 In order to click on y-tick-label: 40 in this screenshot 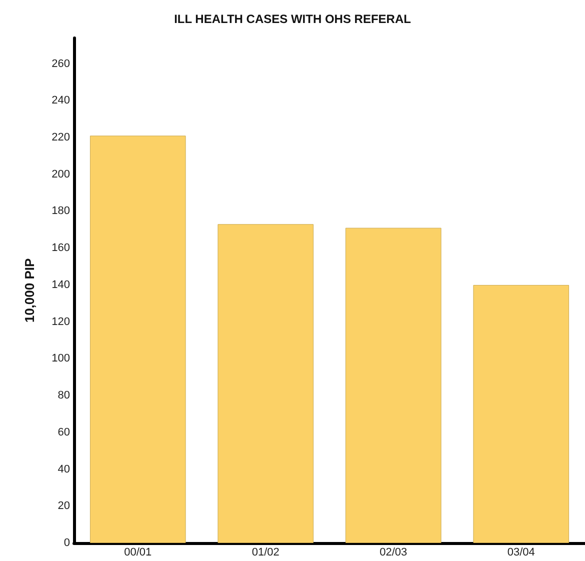, I will do `click(64, 469)`.